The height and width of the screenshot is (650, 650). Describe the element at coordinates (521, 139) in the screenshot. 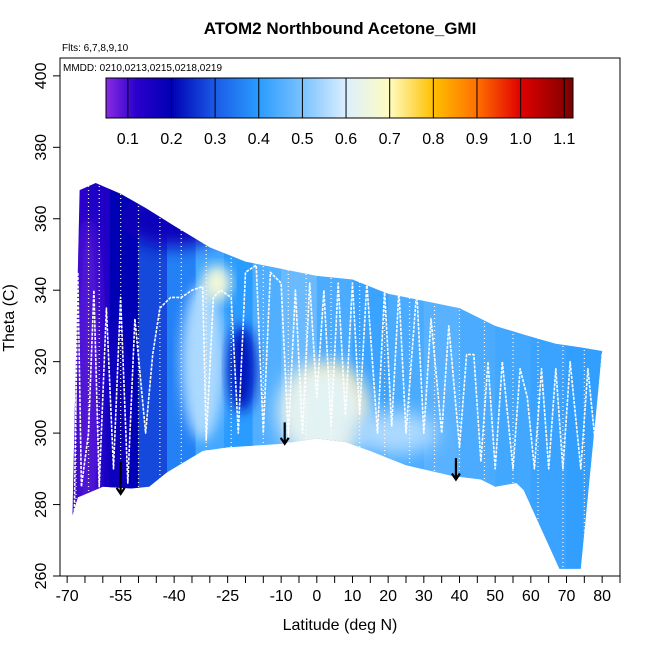

I see `colorbar-tick-label: 1.0` at that location.